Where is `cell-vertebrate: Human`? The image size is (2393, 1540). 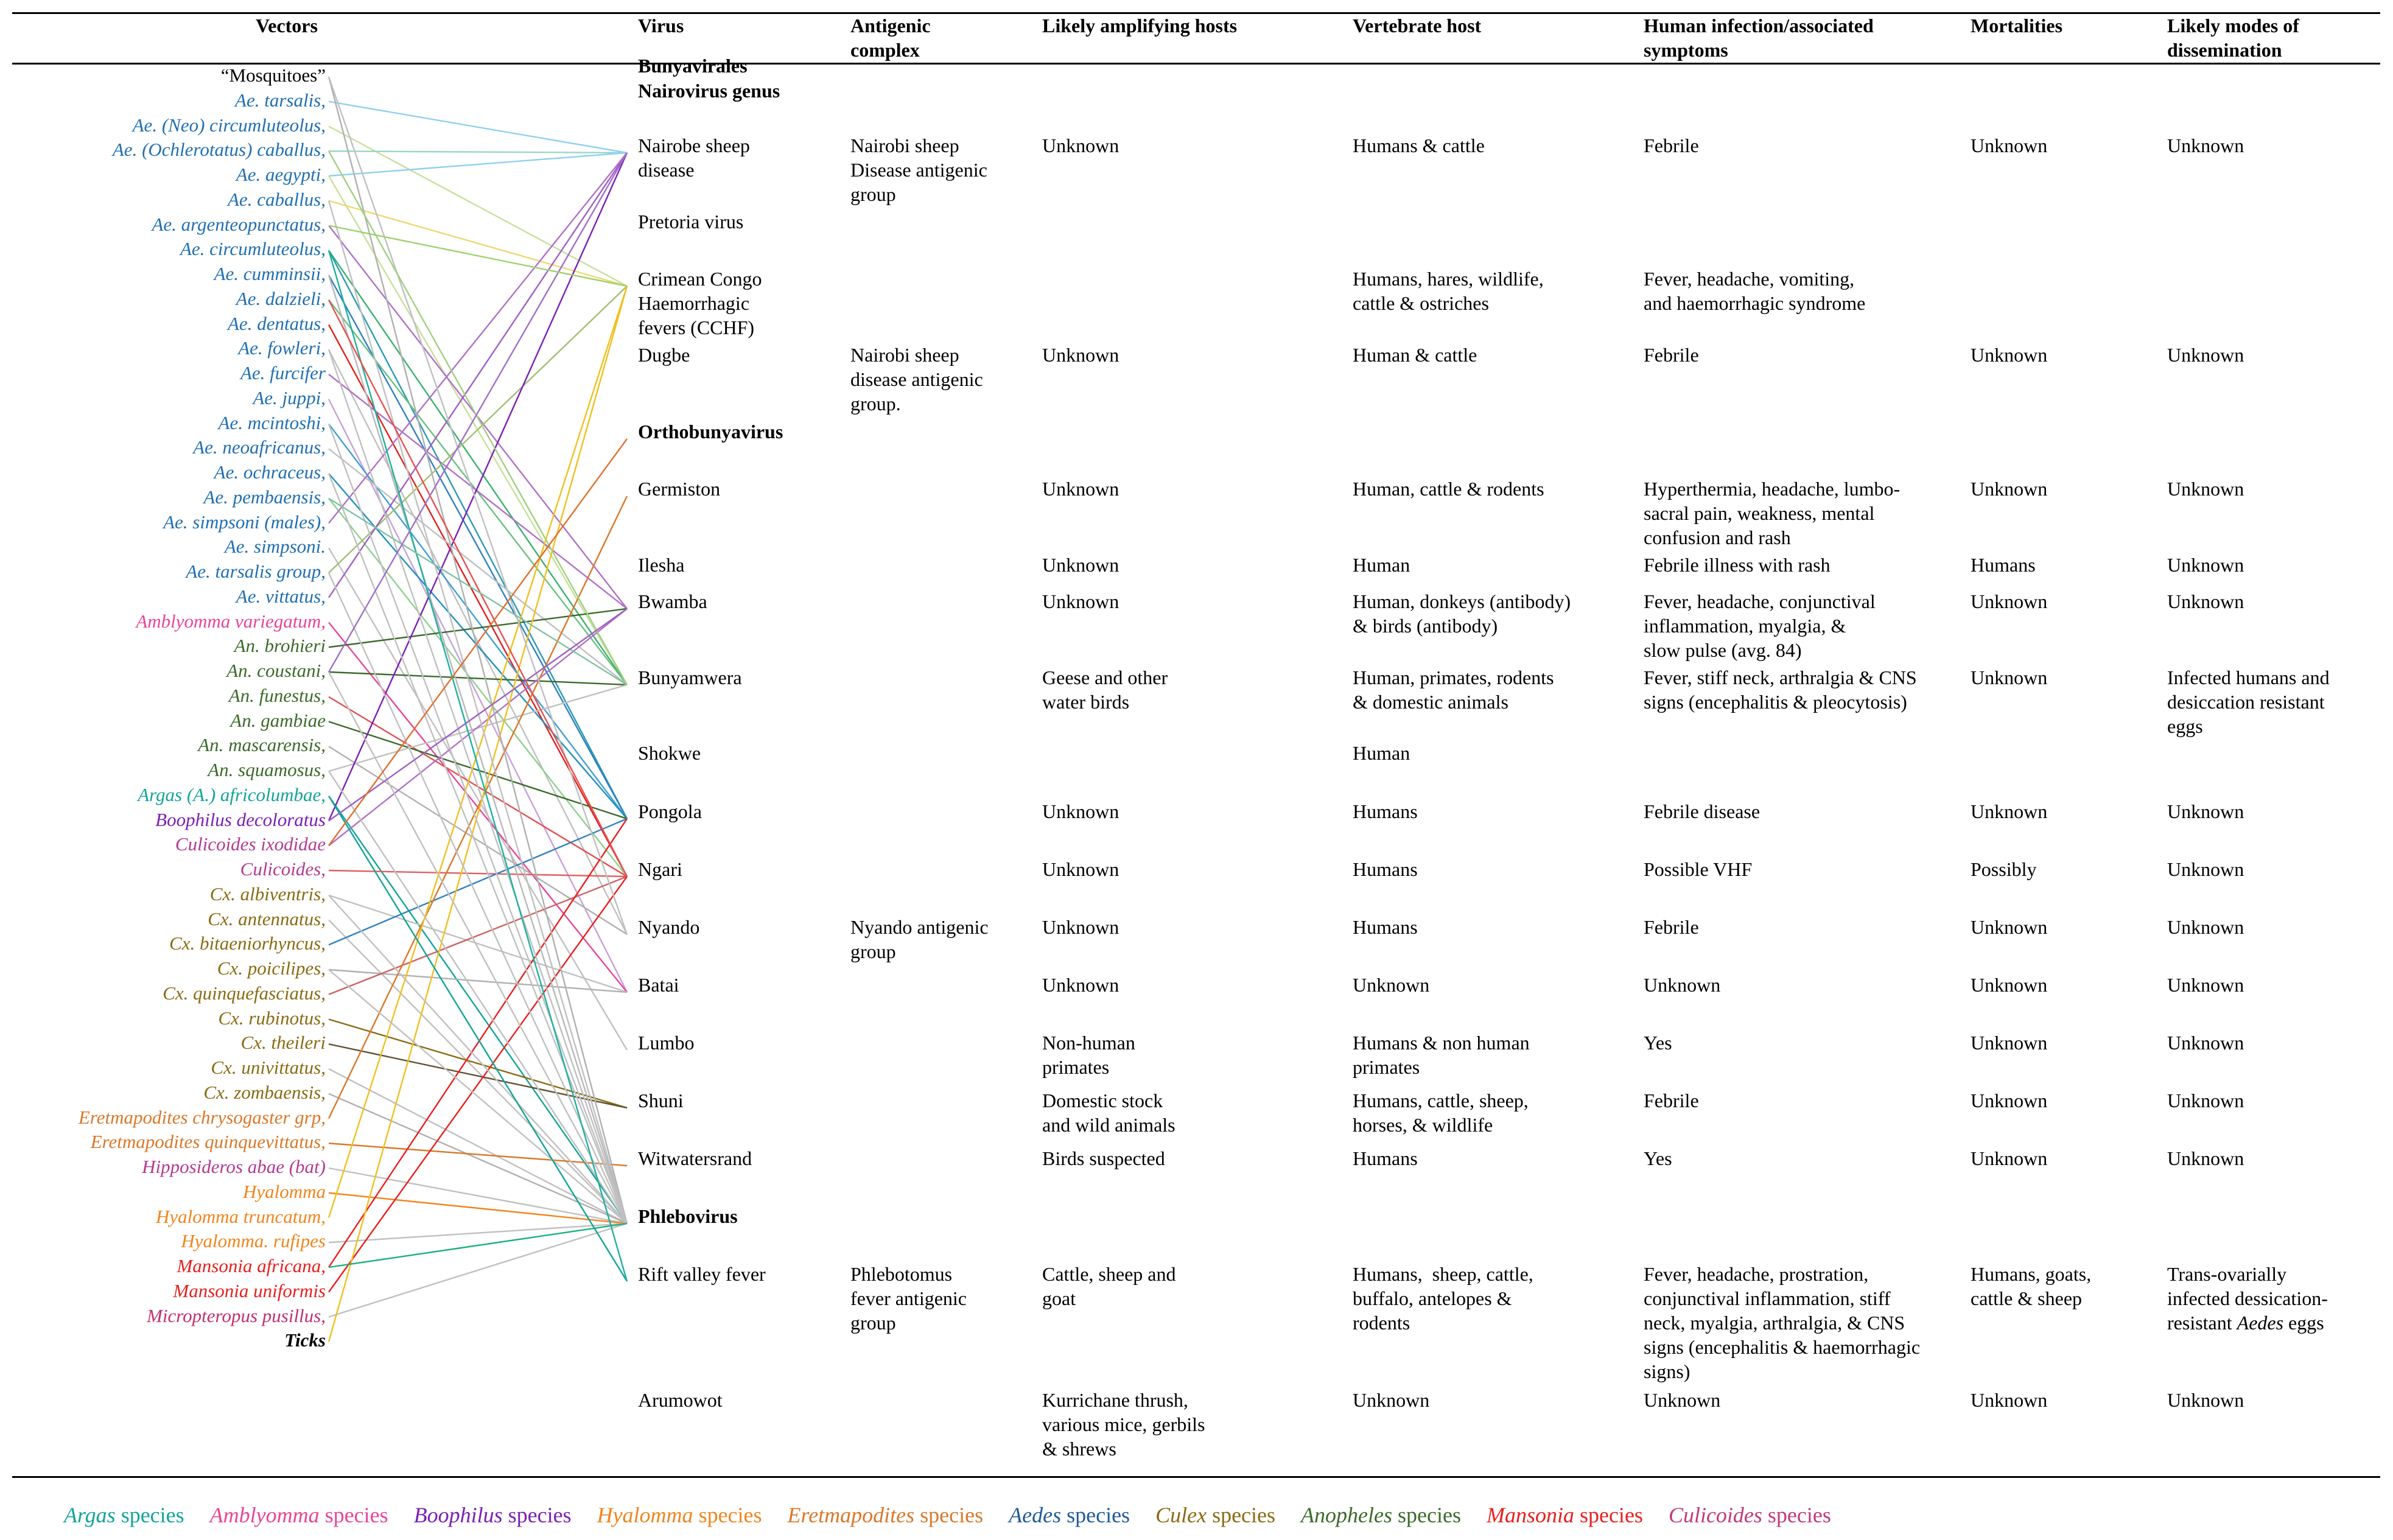
cell-vertebrate: Human is located at coordinates (1381, 753).